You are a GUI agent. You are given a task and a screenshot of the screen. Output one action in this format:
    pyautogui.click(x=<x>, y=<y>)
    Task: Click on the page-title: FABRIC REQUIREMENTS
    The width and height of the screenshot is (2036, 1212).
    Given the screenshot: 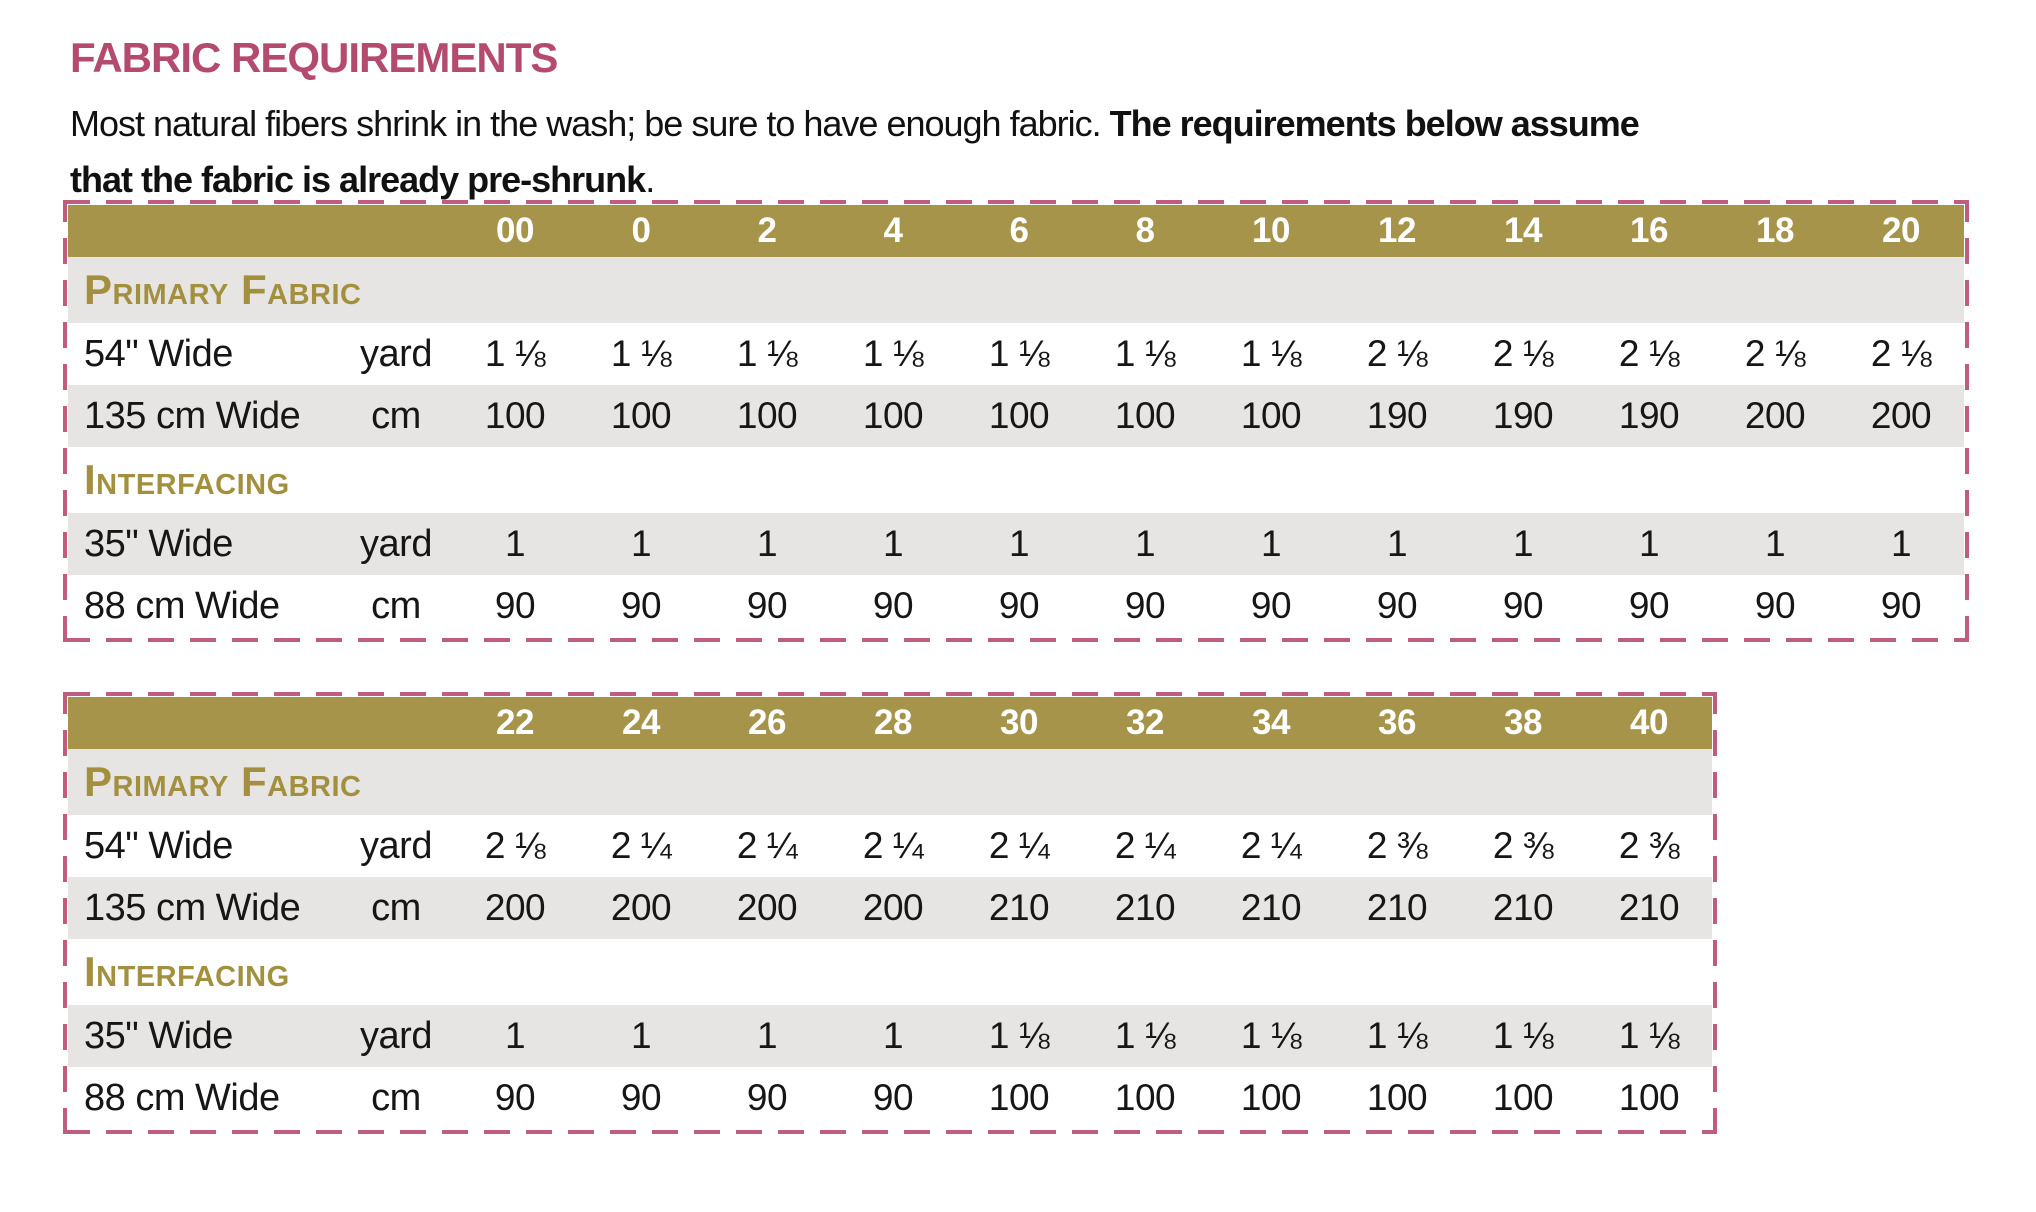 What is the action you would take?
    pyautogui.click(x=314, y=57)
    